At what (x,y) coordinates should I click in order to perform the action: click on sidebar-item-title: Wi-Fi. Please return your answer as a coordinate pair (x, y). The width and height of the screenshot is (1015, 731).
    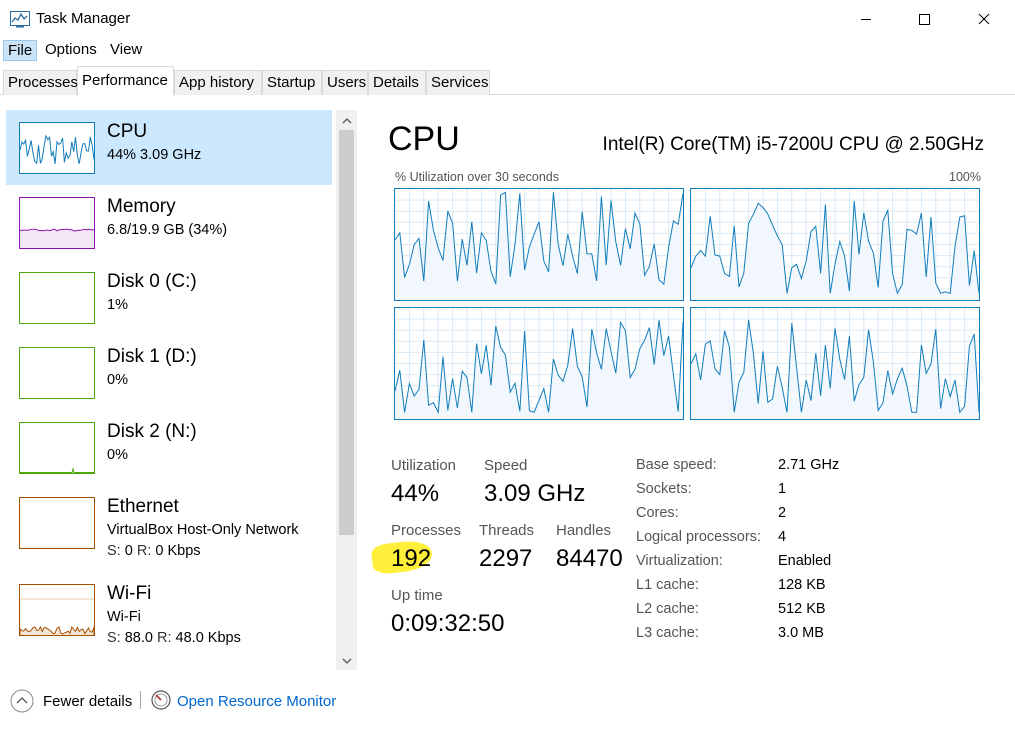
    Looking at the image, I should click on (129, 593).